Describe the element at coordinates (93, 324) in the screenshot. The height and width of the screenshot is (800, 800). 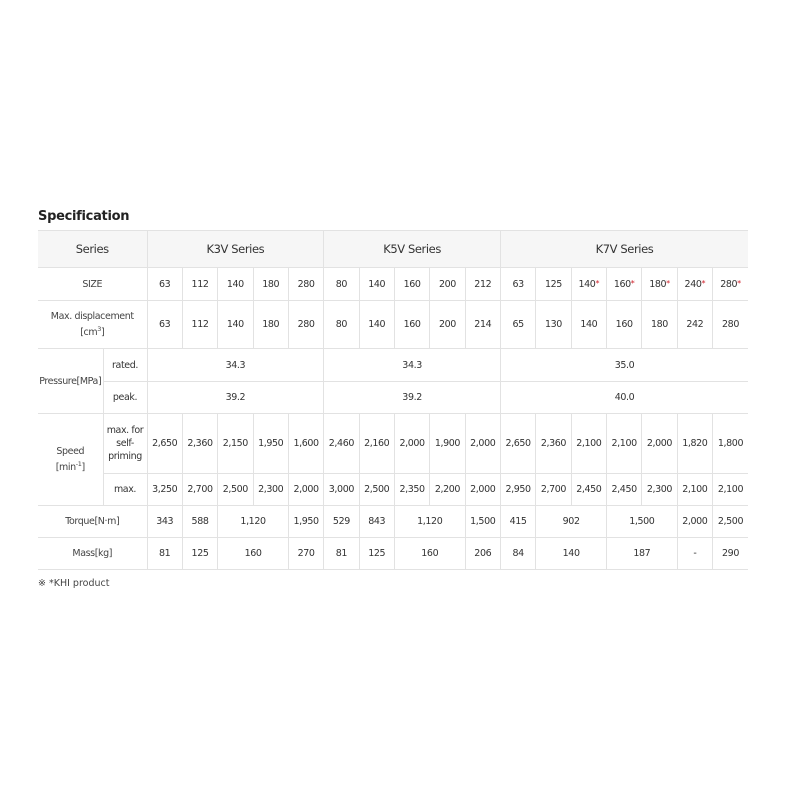
I see `row-label: Max. displacement [cm3]` at that location.